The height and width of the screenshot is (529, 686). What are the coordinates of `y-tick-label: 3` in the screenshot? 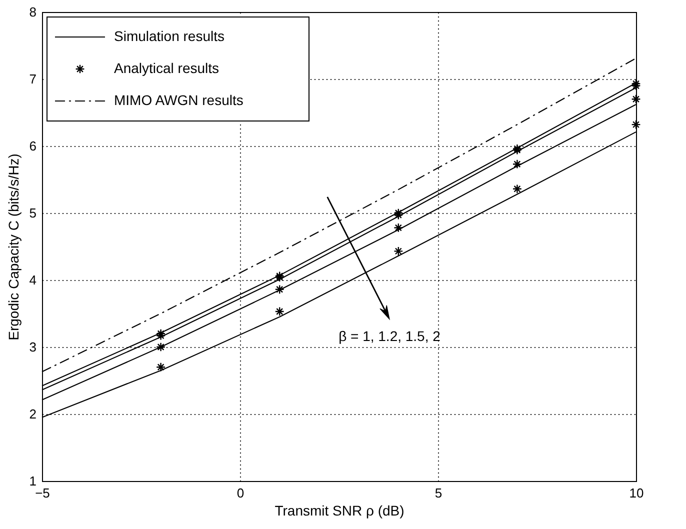 It's located at (32, 347).